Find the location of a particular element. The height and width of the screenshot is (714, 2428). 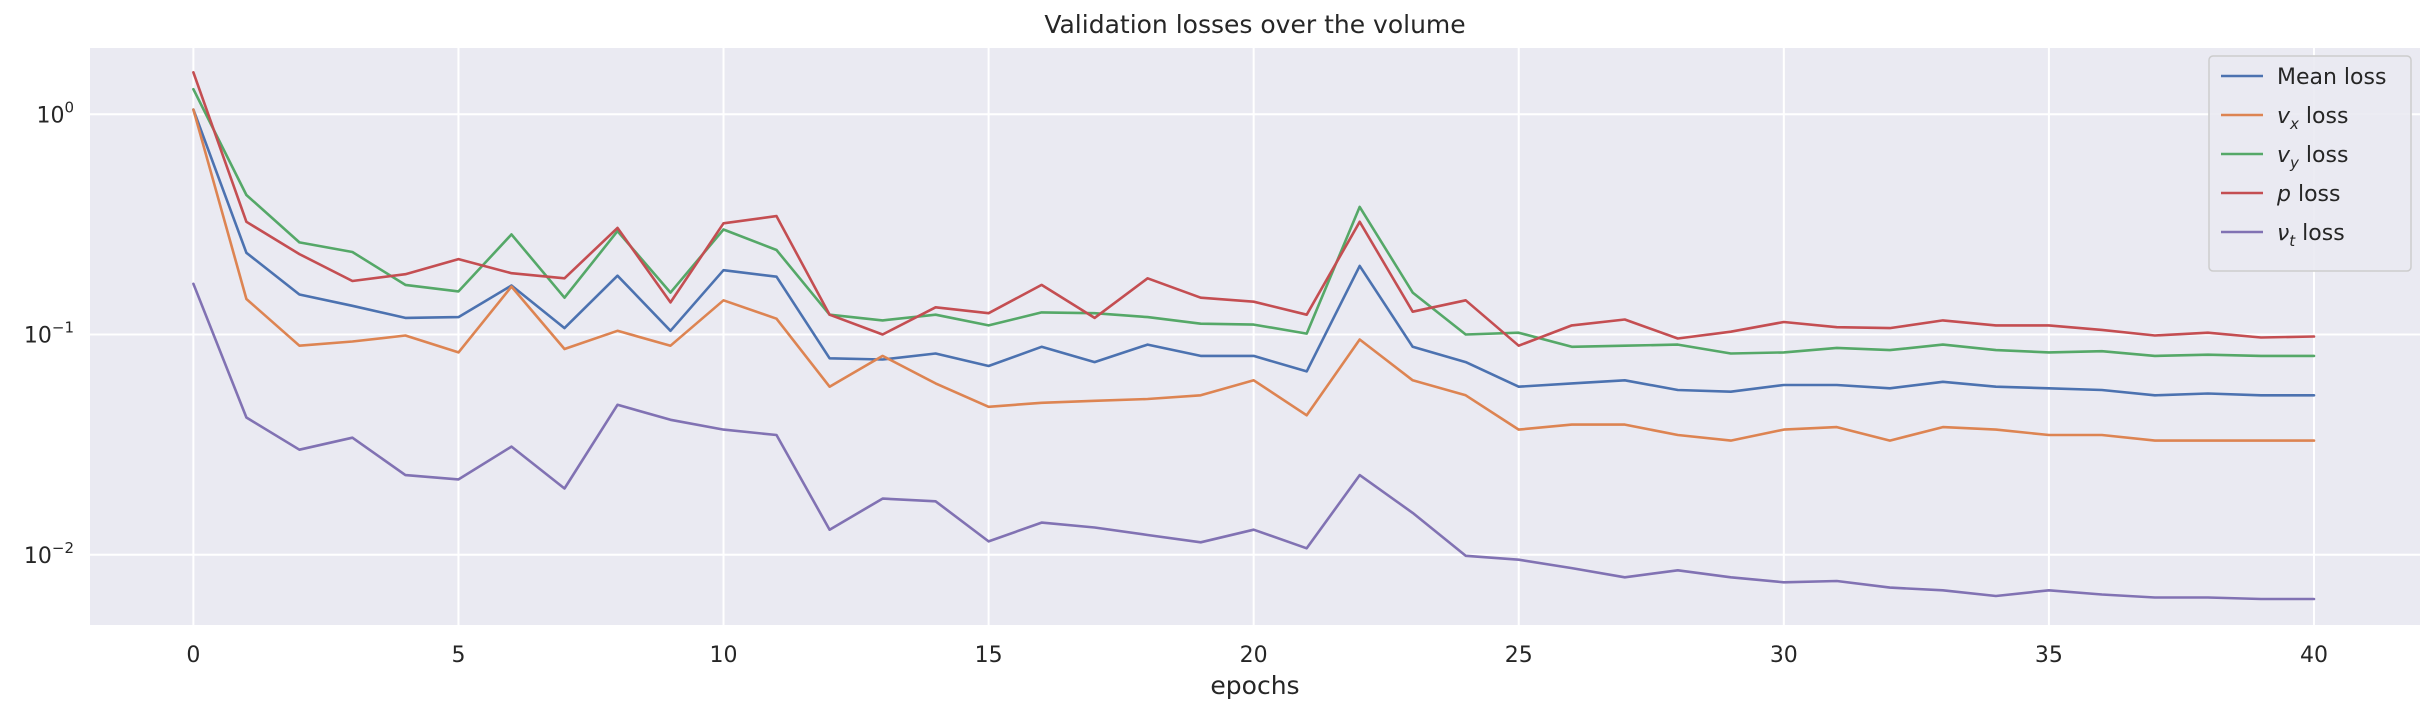

x-tick-label: 15 is located at coordinates (989, 655).